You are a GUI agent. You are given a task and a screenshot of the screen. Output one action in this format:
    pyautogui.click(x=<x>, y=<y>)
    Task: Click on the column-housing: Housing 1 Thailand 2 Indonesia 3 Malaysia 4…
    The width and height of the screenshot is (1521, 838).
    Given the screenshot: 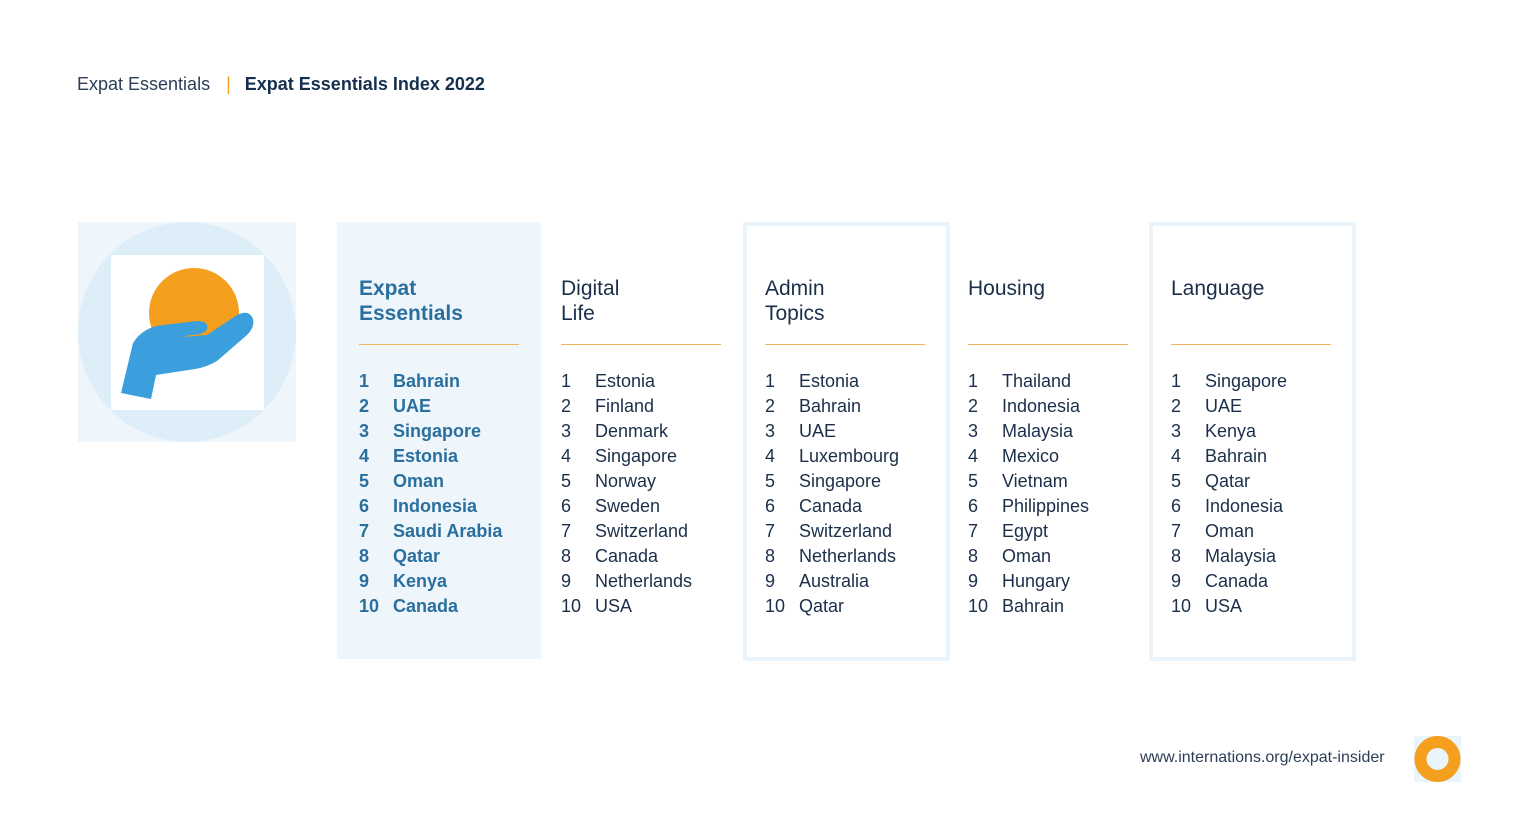 What is the action you would take?
    pyautogui.click(x=1048, y=440)
    